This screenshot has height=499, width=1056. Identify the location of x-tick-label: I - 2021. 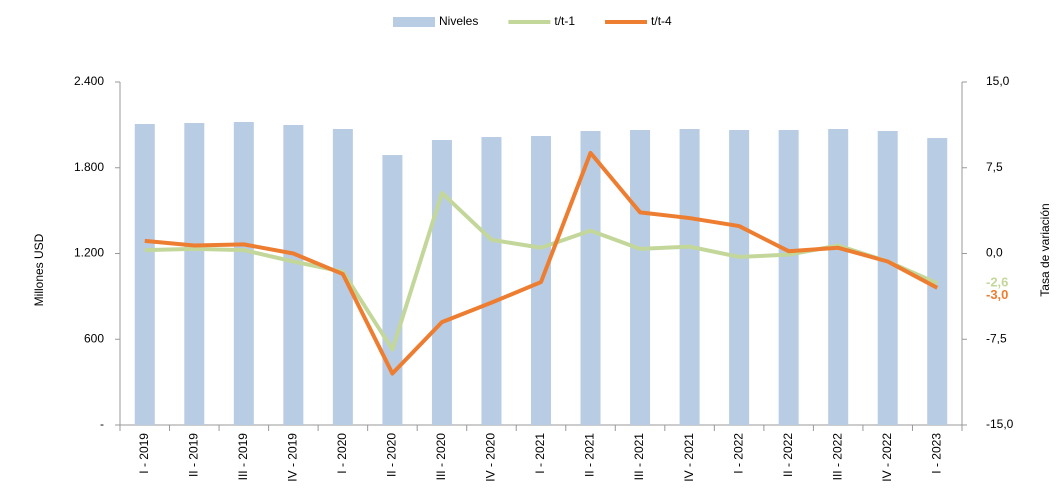
(540, 453).